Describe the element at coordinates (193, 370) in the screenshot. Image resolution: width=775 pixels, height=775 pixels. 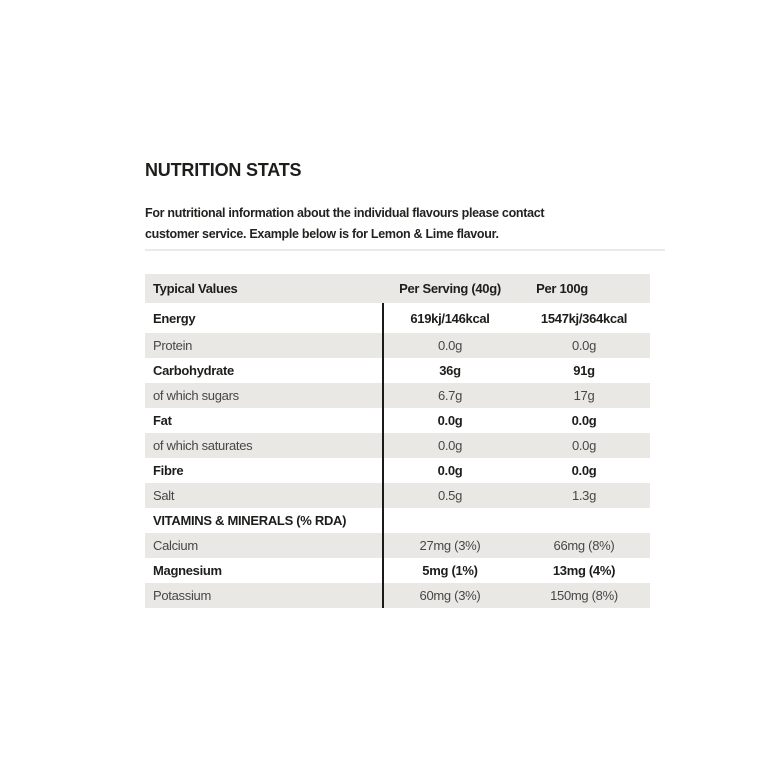
I see `cell-label: Carbohydrate` at that location.